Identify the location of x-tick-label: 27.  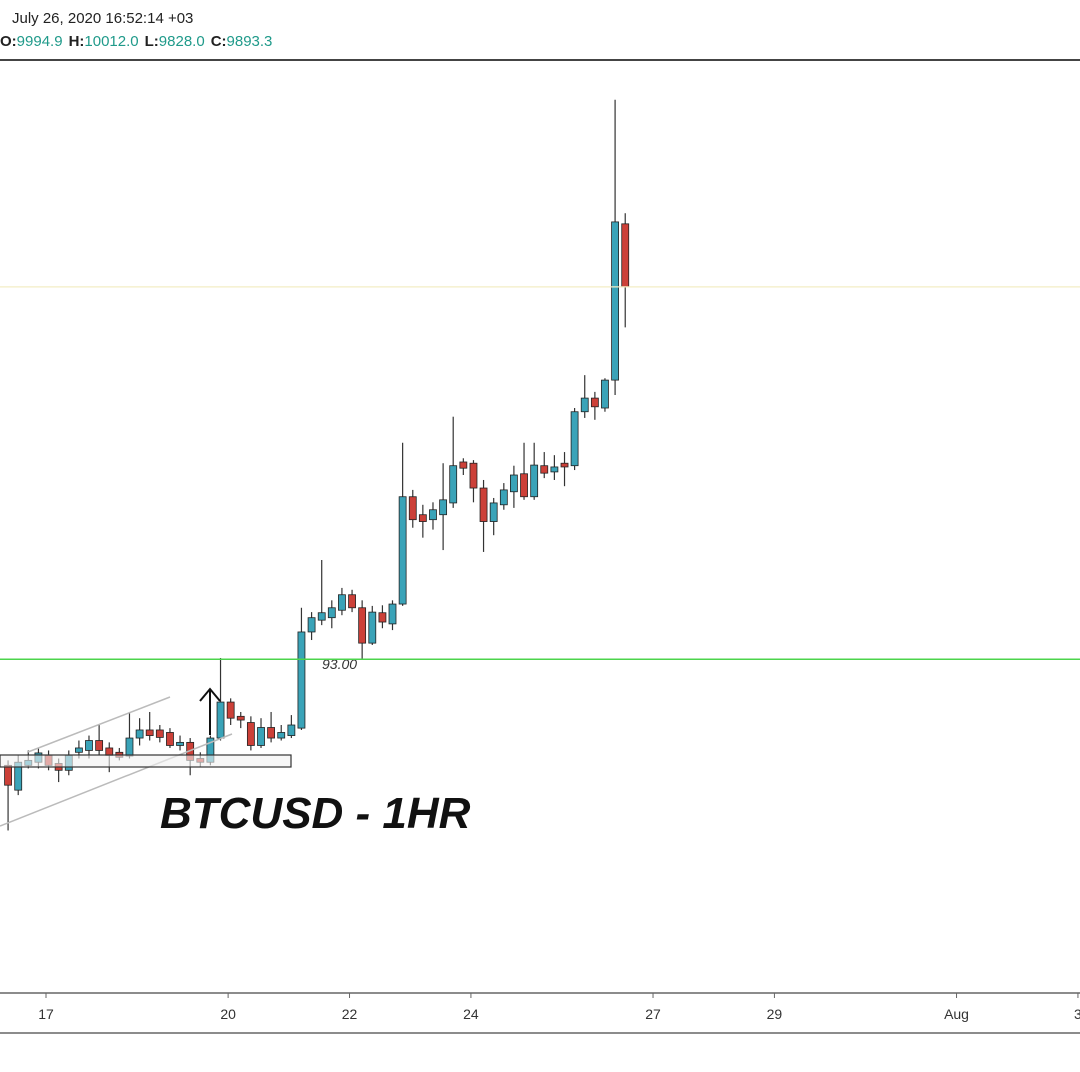
(653, 1014).